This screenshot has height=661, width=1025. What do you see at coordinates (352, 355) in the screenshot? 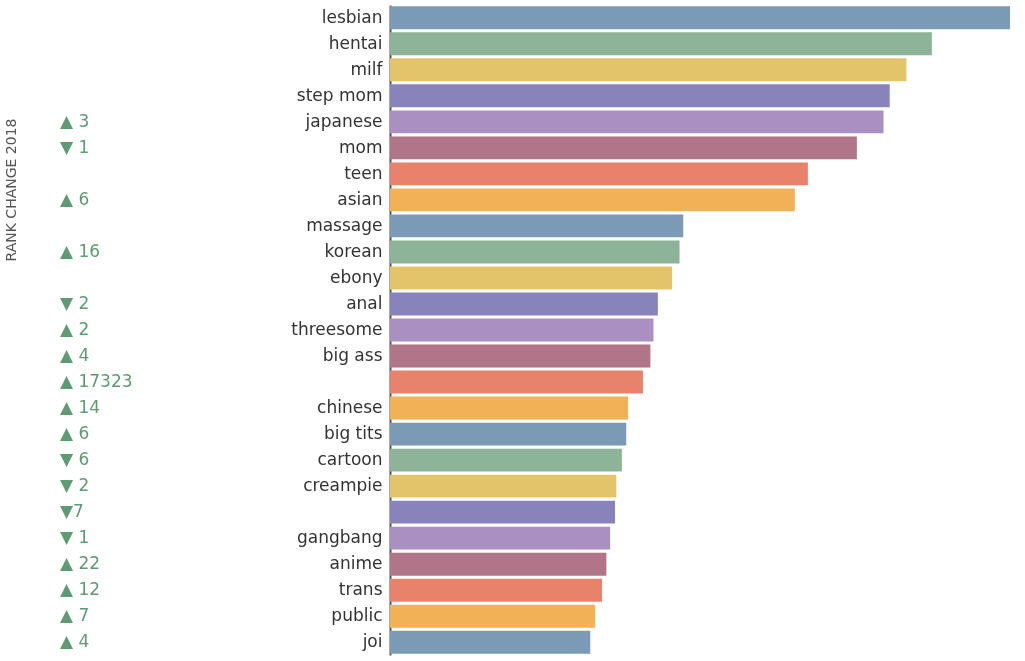
I see `y-tick-label: big ass` at bounding box center [352, 355].